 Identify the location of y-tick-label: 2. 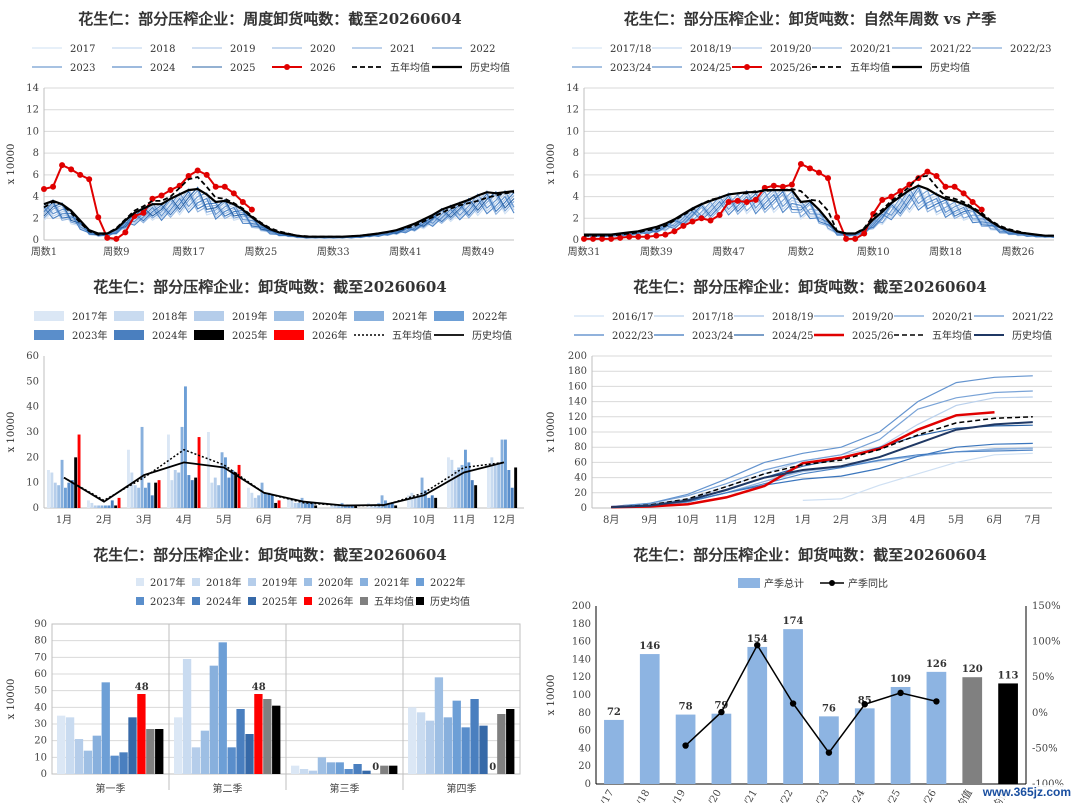
(576, 218).